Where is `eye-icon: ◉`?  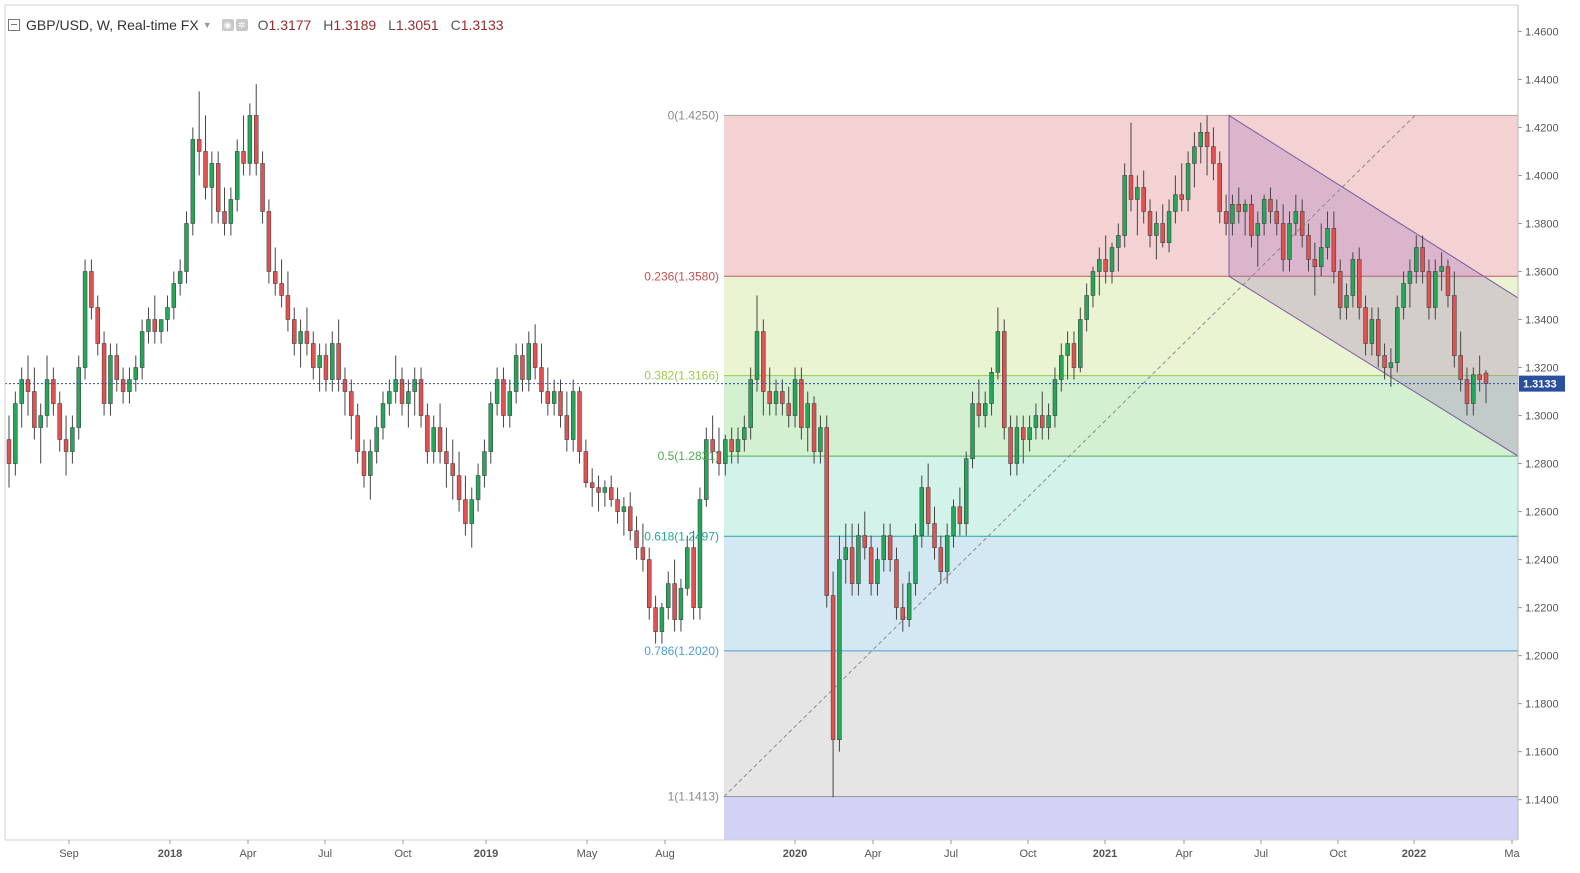
eye-icon: ◉ is located at coordinates (227, 25).